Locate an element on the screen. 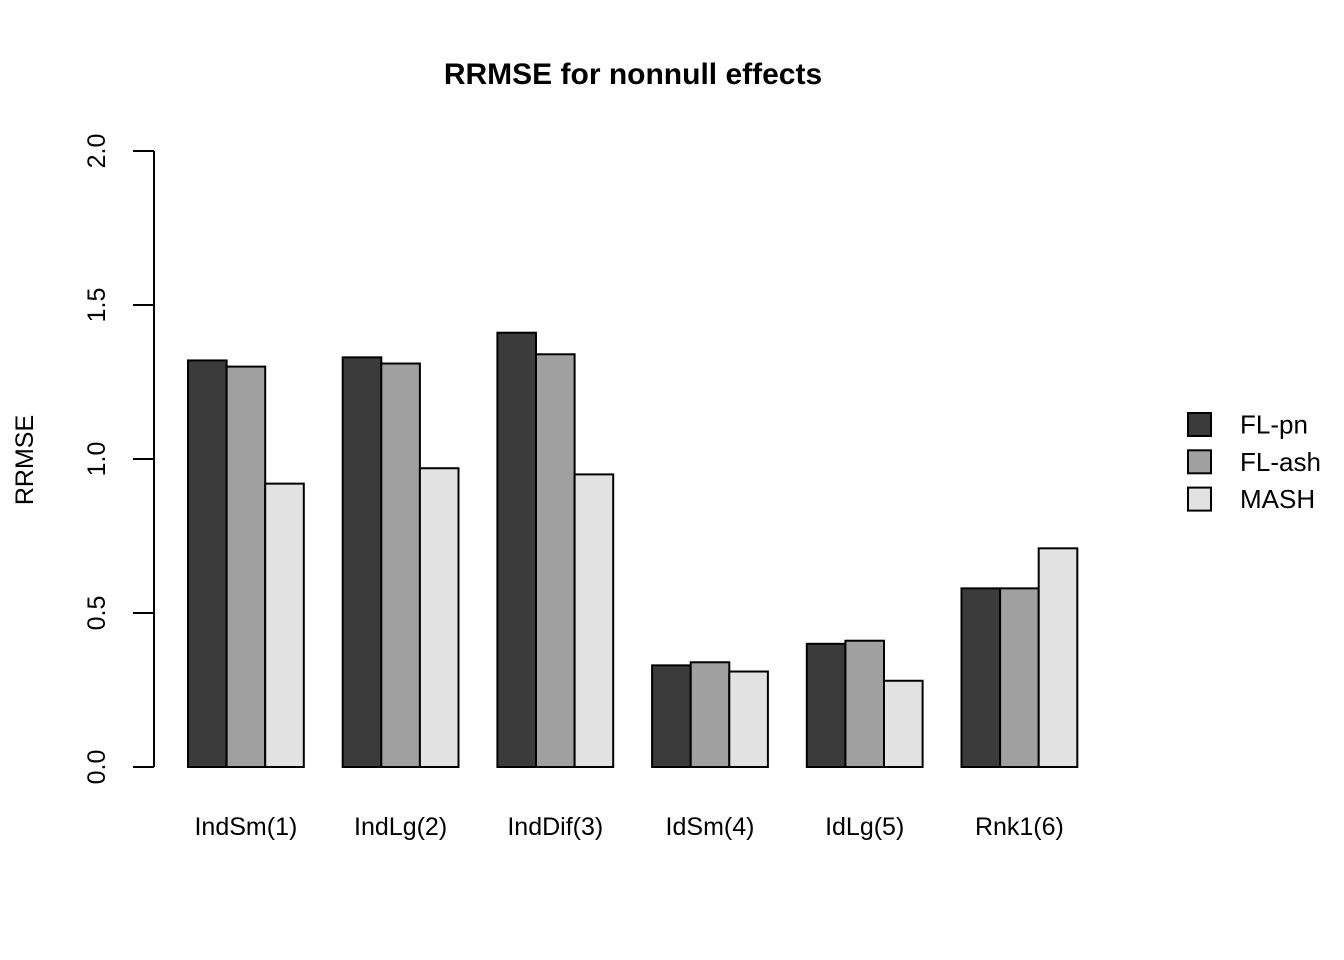 Image resolution: width=1344 pixels, height=960 pixels. legend-label-MASH: MASH is located at coordinates (1277, 499).